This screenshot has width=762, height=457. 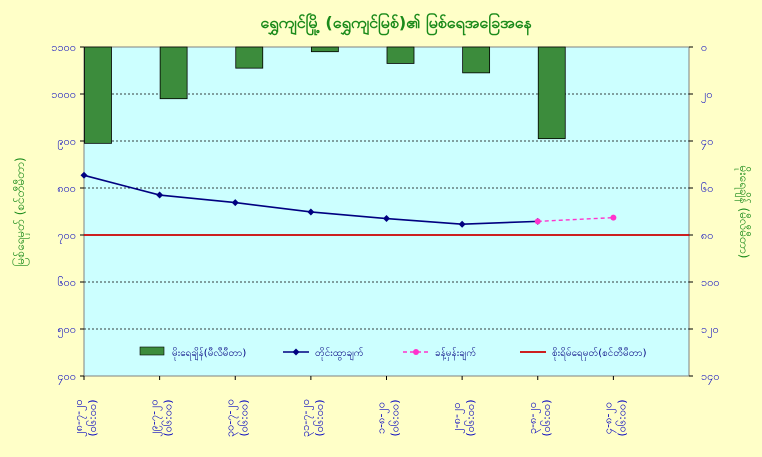 I want to click on x-tick-date: ၂-၈-၂၀, so click(x=457, y=417).